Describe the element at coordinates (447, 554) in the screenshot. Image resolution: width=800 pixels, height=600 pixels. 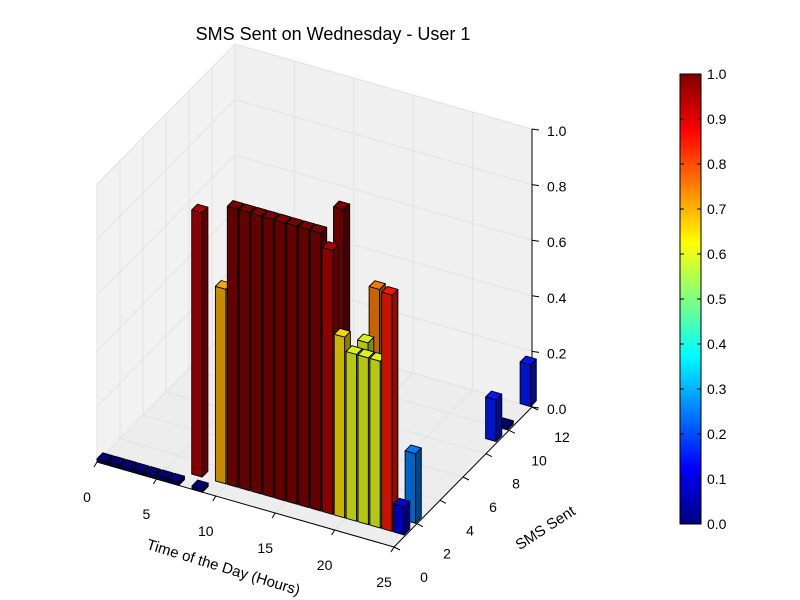
I see `y-tick-label: 2` at that location.